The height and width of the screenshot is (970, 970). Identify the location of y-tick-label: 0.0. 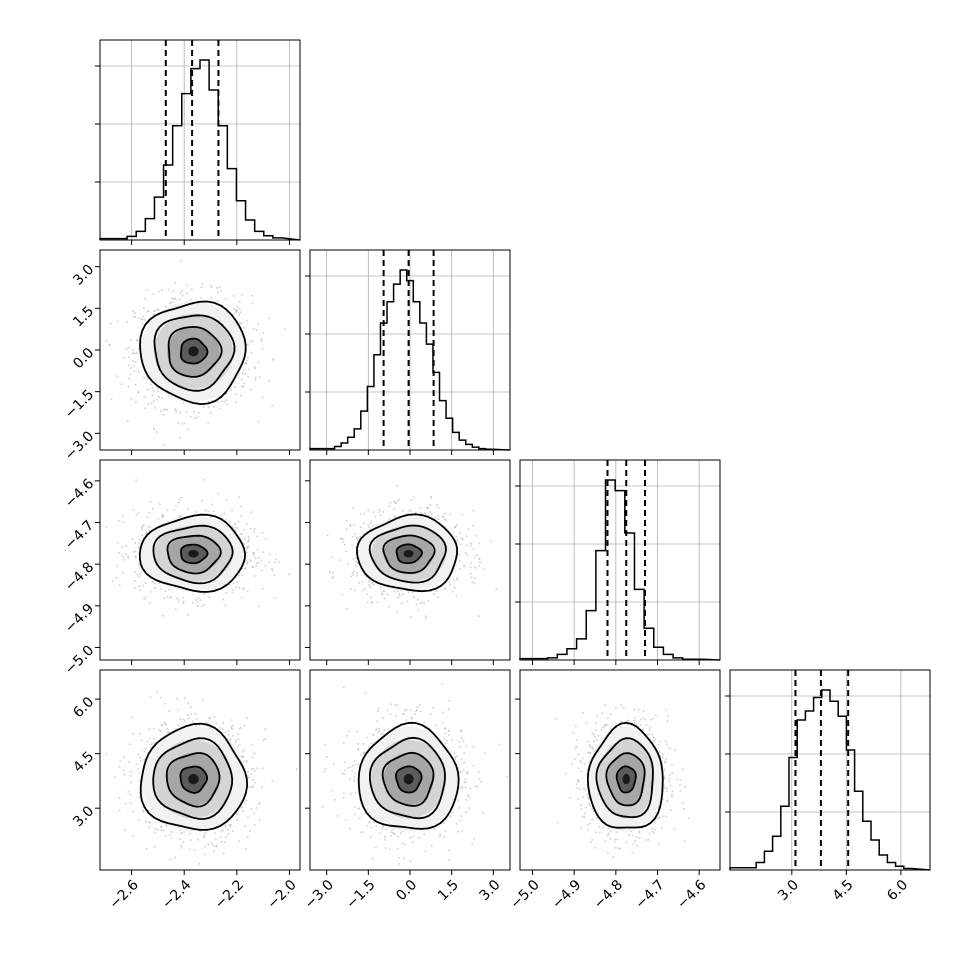
(83, 358).